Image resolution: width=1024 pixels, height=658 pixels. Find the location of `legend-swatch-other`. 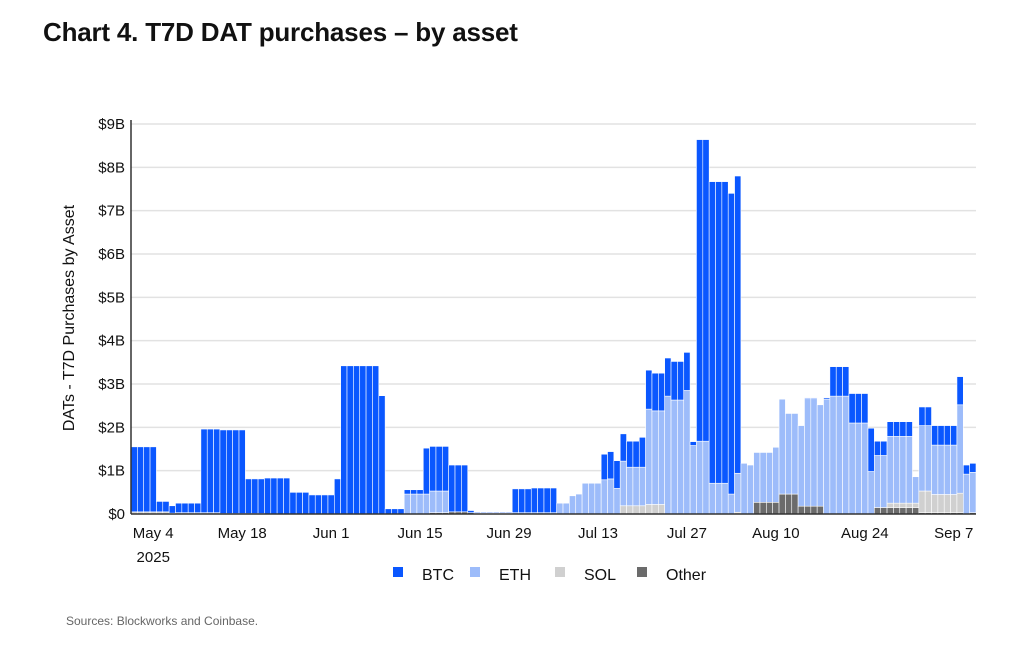

legend-swatch-other is located at coordinates (642, 572).